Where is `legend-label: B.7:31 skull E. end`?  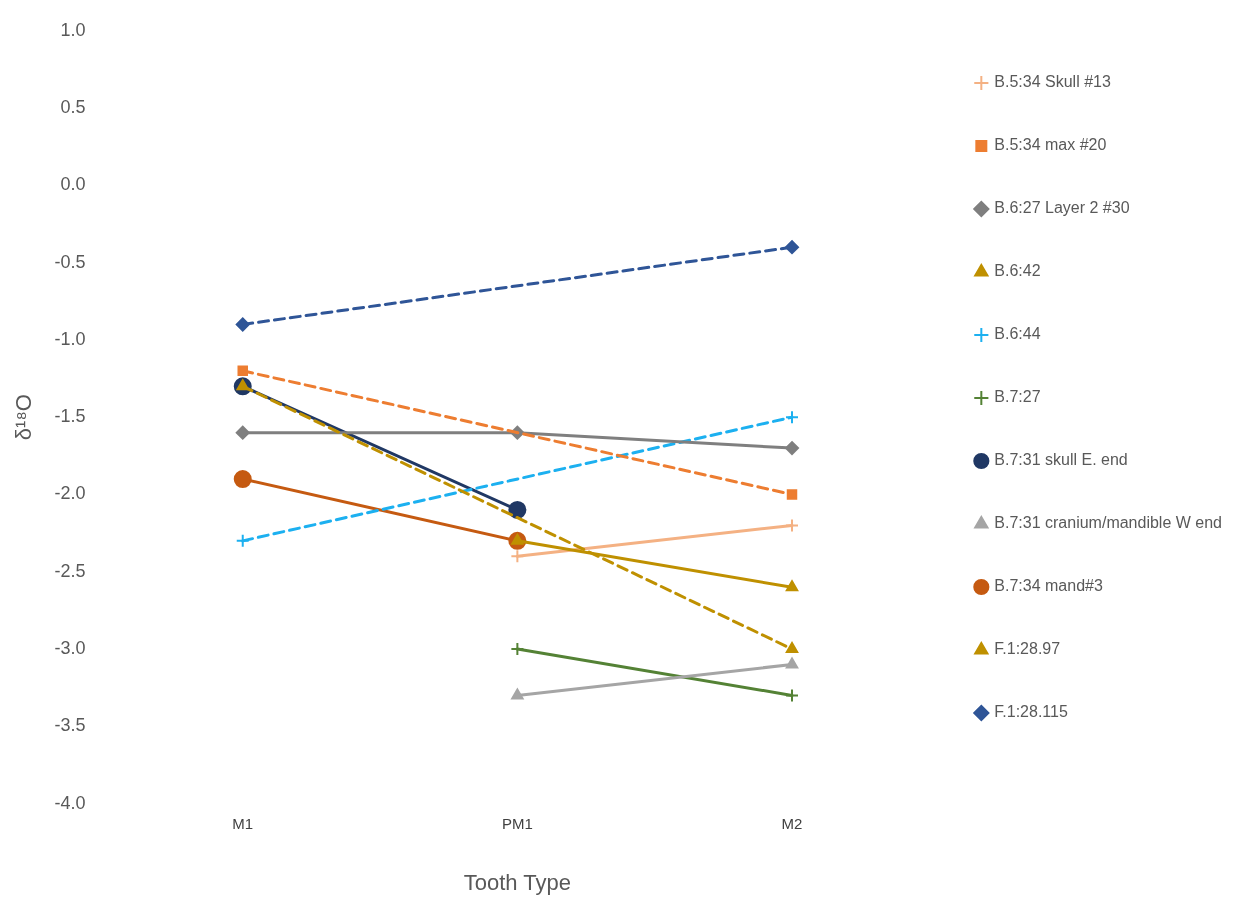 legend-label: B.7:31 skull E. end is located at coordinates (1061, 460).